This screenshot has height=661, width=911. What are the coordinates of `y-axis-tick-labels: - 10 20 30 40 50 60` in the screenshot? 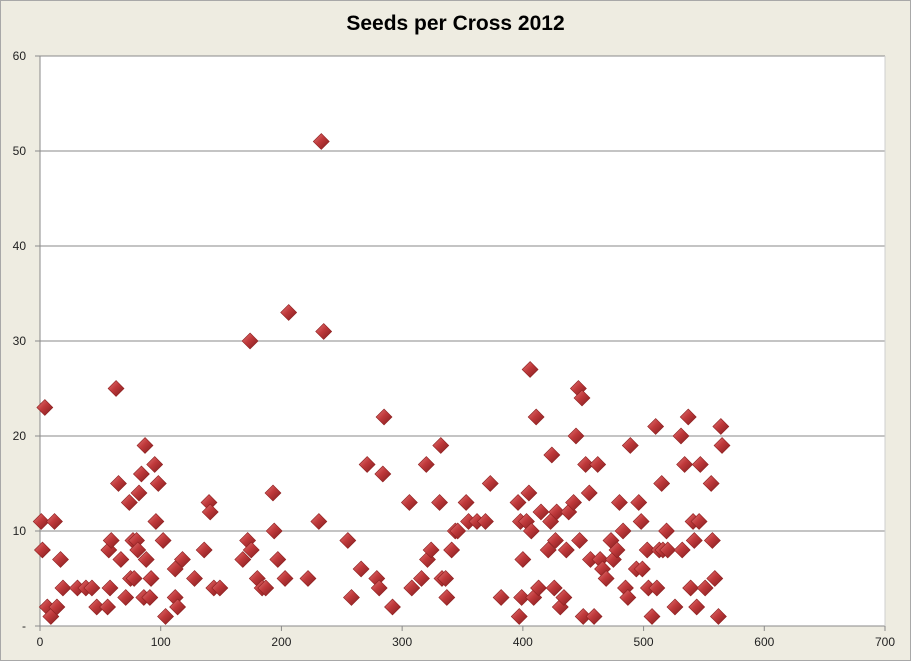 It's located at (20, 341).